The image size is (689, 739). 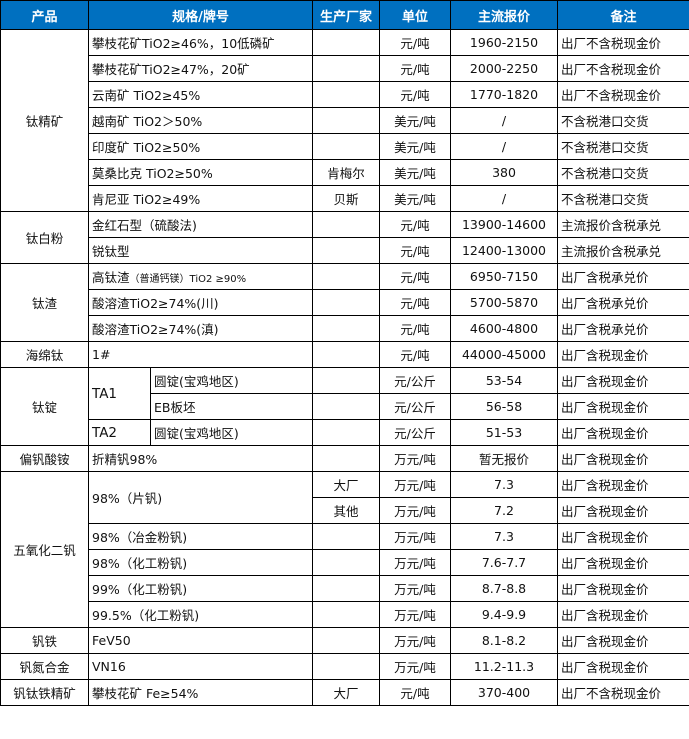 What do you see at coordinates (344, 406) in the screenshot?
I see `table-row: 钛锭 TA1 圆锭(宝鸡地区) 元/公斤 53-54 出厂含税现金价` at bounding box center [344, 406].